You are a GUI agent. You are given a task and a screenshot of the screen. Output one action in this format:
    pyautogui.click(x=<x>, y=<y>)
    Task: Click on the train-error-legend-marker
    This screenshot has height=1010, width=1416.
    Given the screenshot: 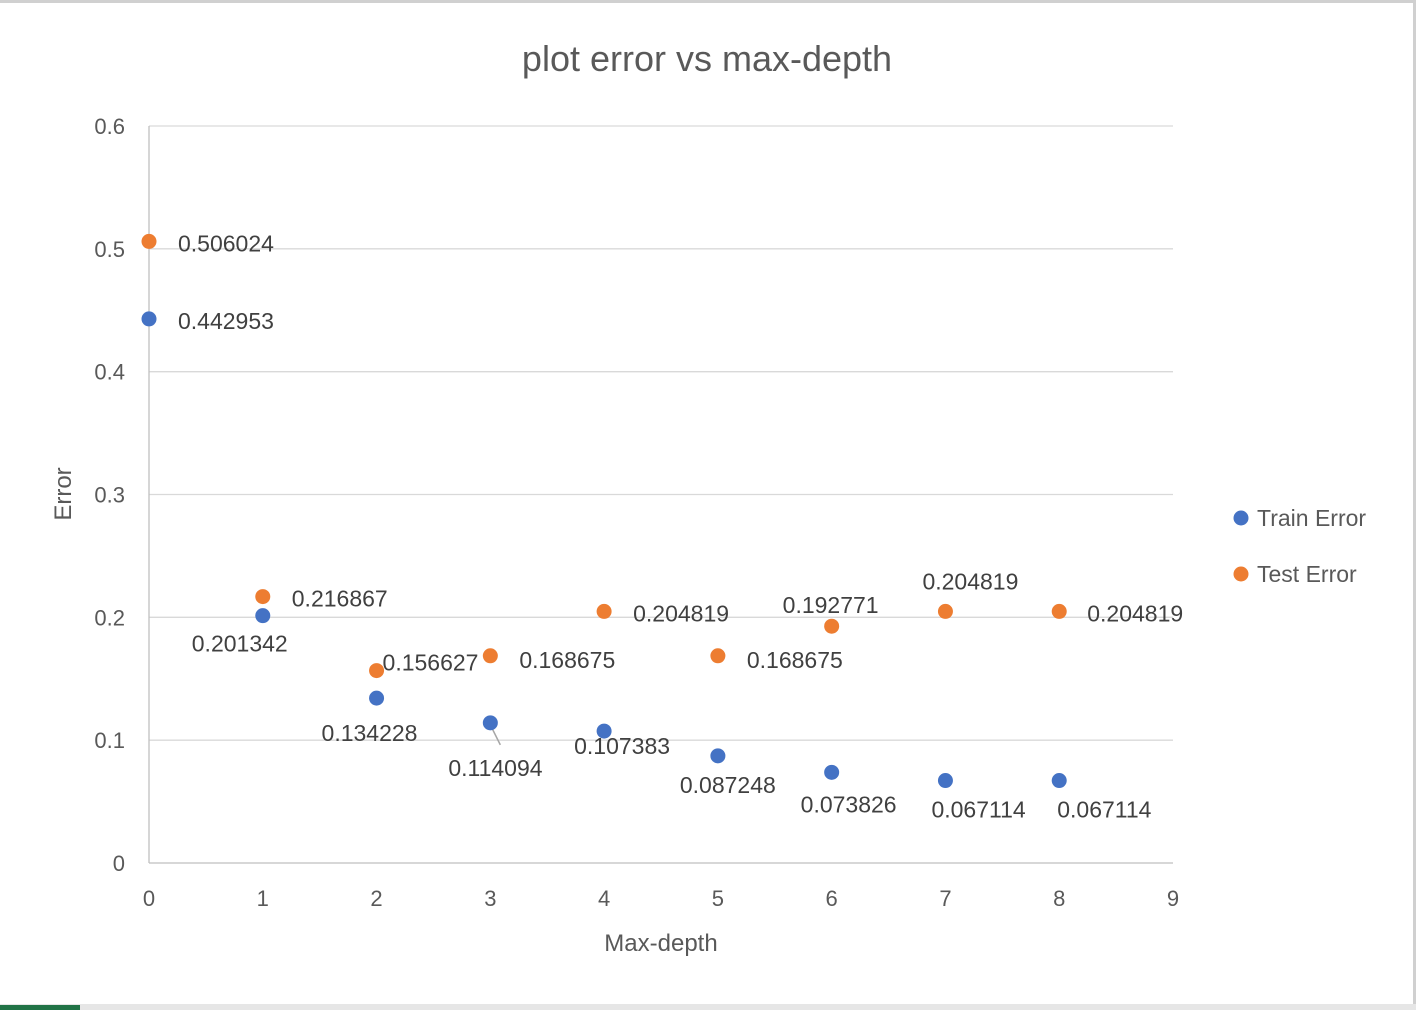 What is the action you would take?
    pyautogui.click(x=1241, y=518)
    